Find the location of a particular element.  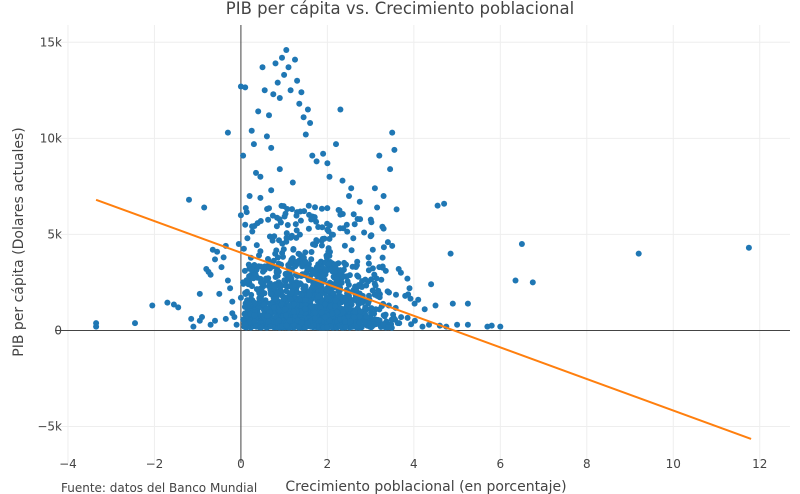

x-tick-label: −2 is located at coordinates (155, 464).